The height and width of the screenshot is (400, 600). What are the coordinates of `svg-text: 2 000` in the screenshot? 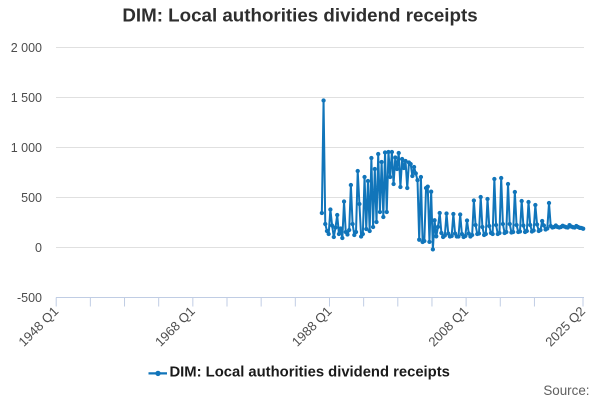 It's located at (26, 48).